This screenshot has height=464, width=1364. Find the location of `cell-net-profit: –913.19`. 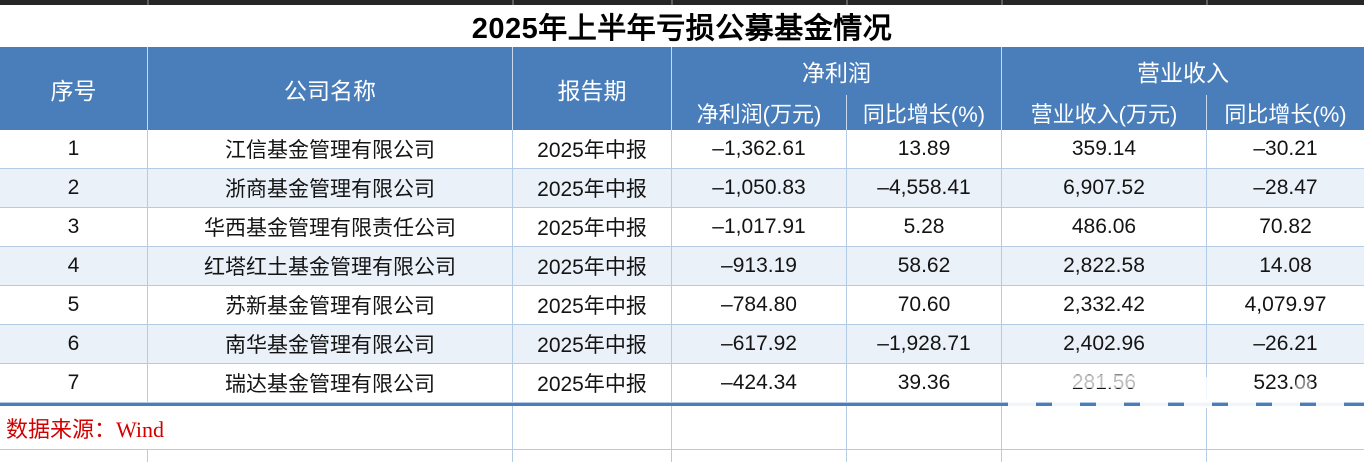

cell-net-profit: –913.19 is located at coordinates (759, 266).